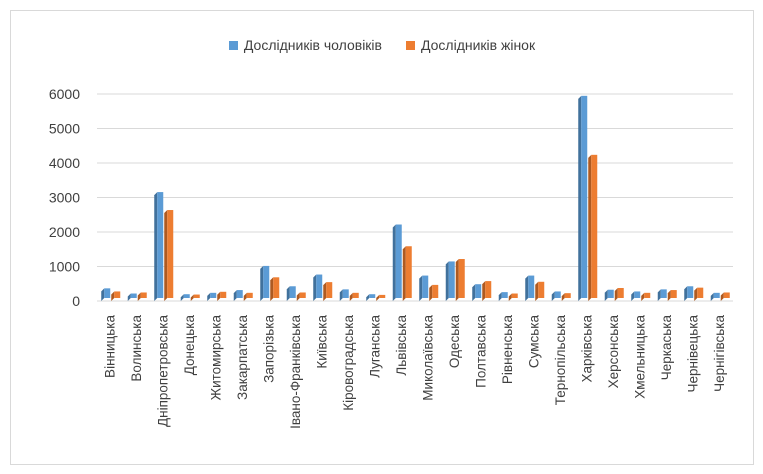 The height and width of the screenshot is (474, 763). What do you see at coordinates (410, 45) in the screenshot?
I see `legend-swatch-women` at bounding box center [410, 45].